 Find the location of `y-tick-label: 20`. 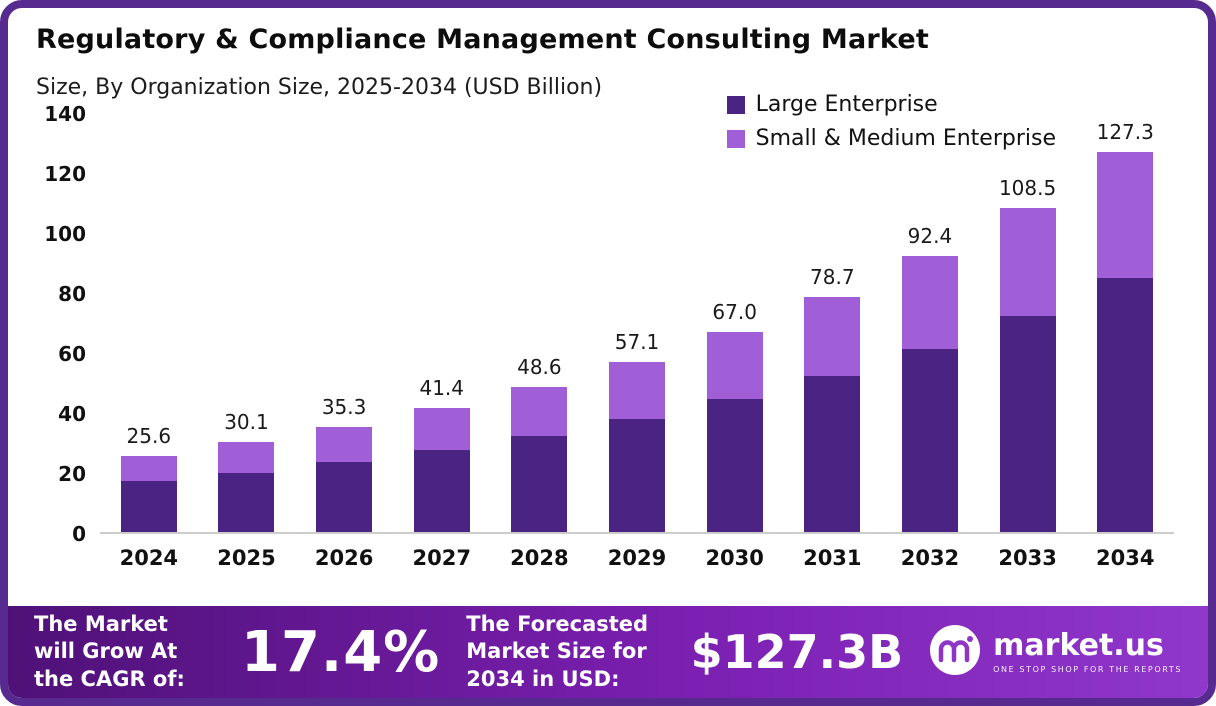

y-tick-label: 20 is located at coordinates (72, 474).